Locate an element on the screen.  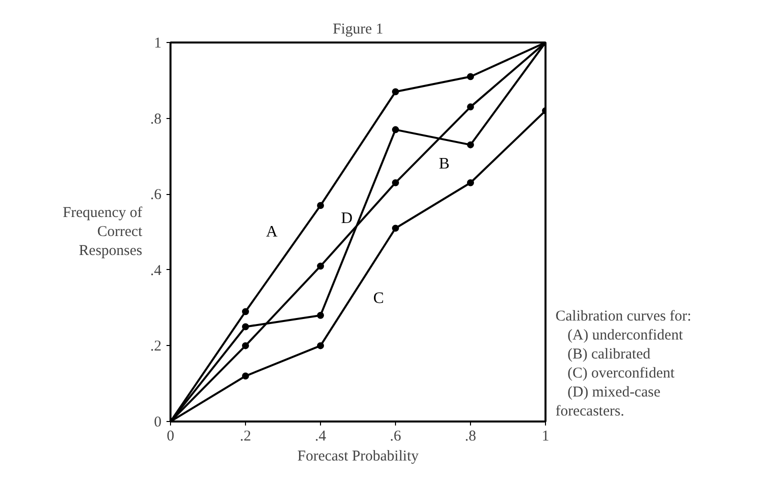
x-axis-title: Forecast Probability is located at coordinates (358, 456).